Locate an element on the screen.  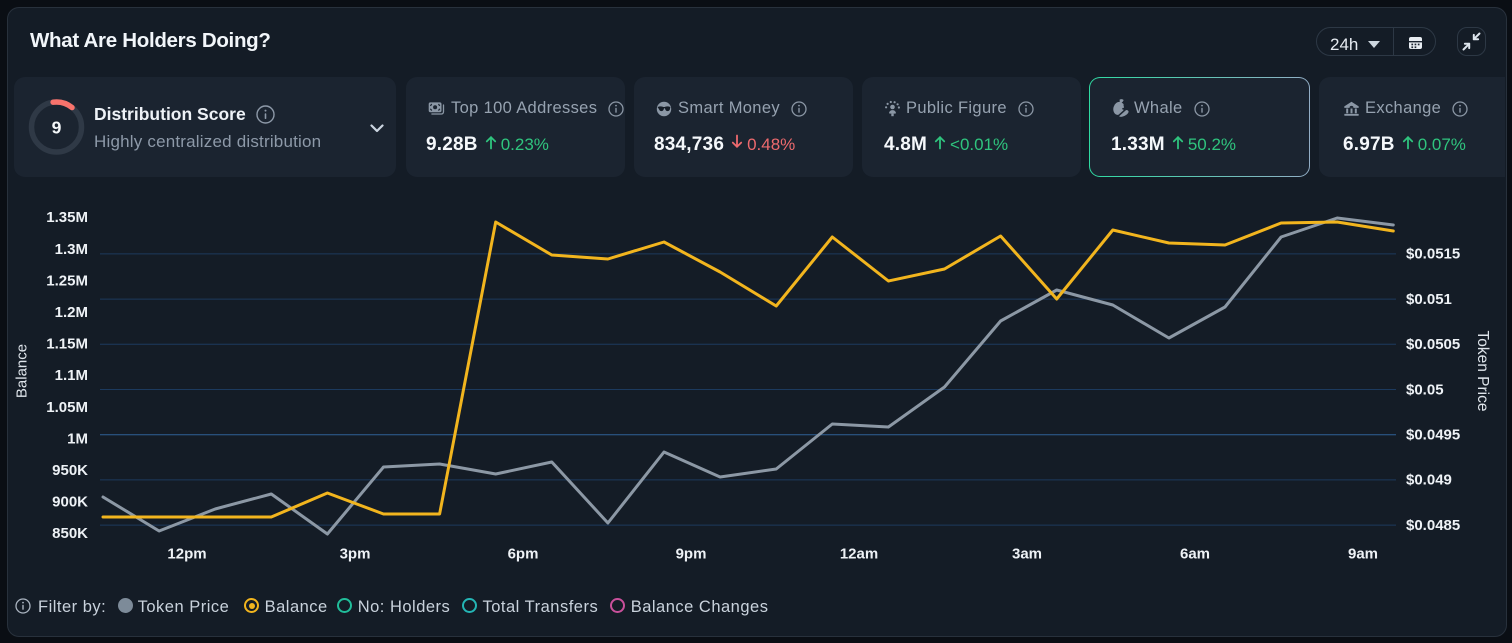
svg-text: $0.0485 is located at coordinates (1433, 525).